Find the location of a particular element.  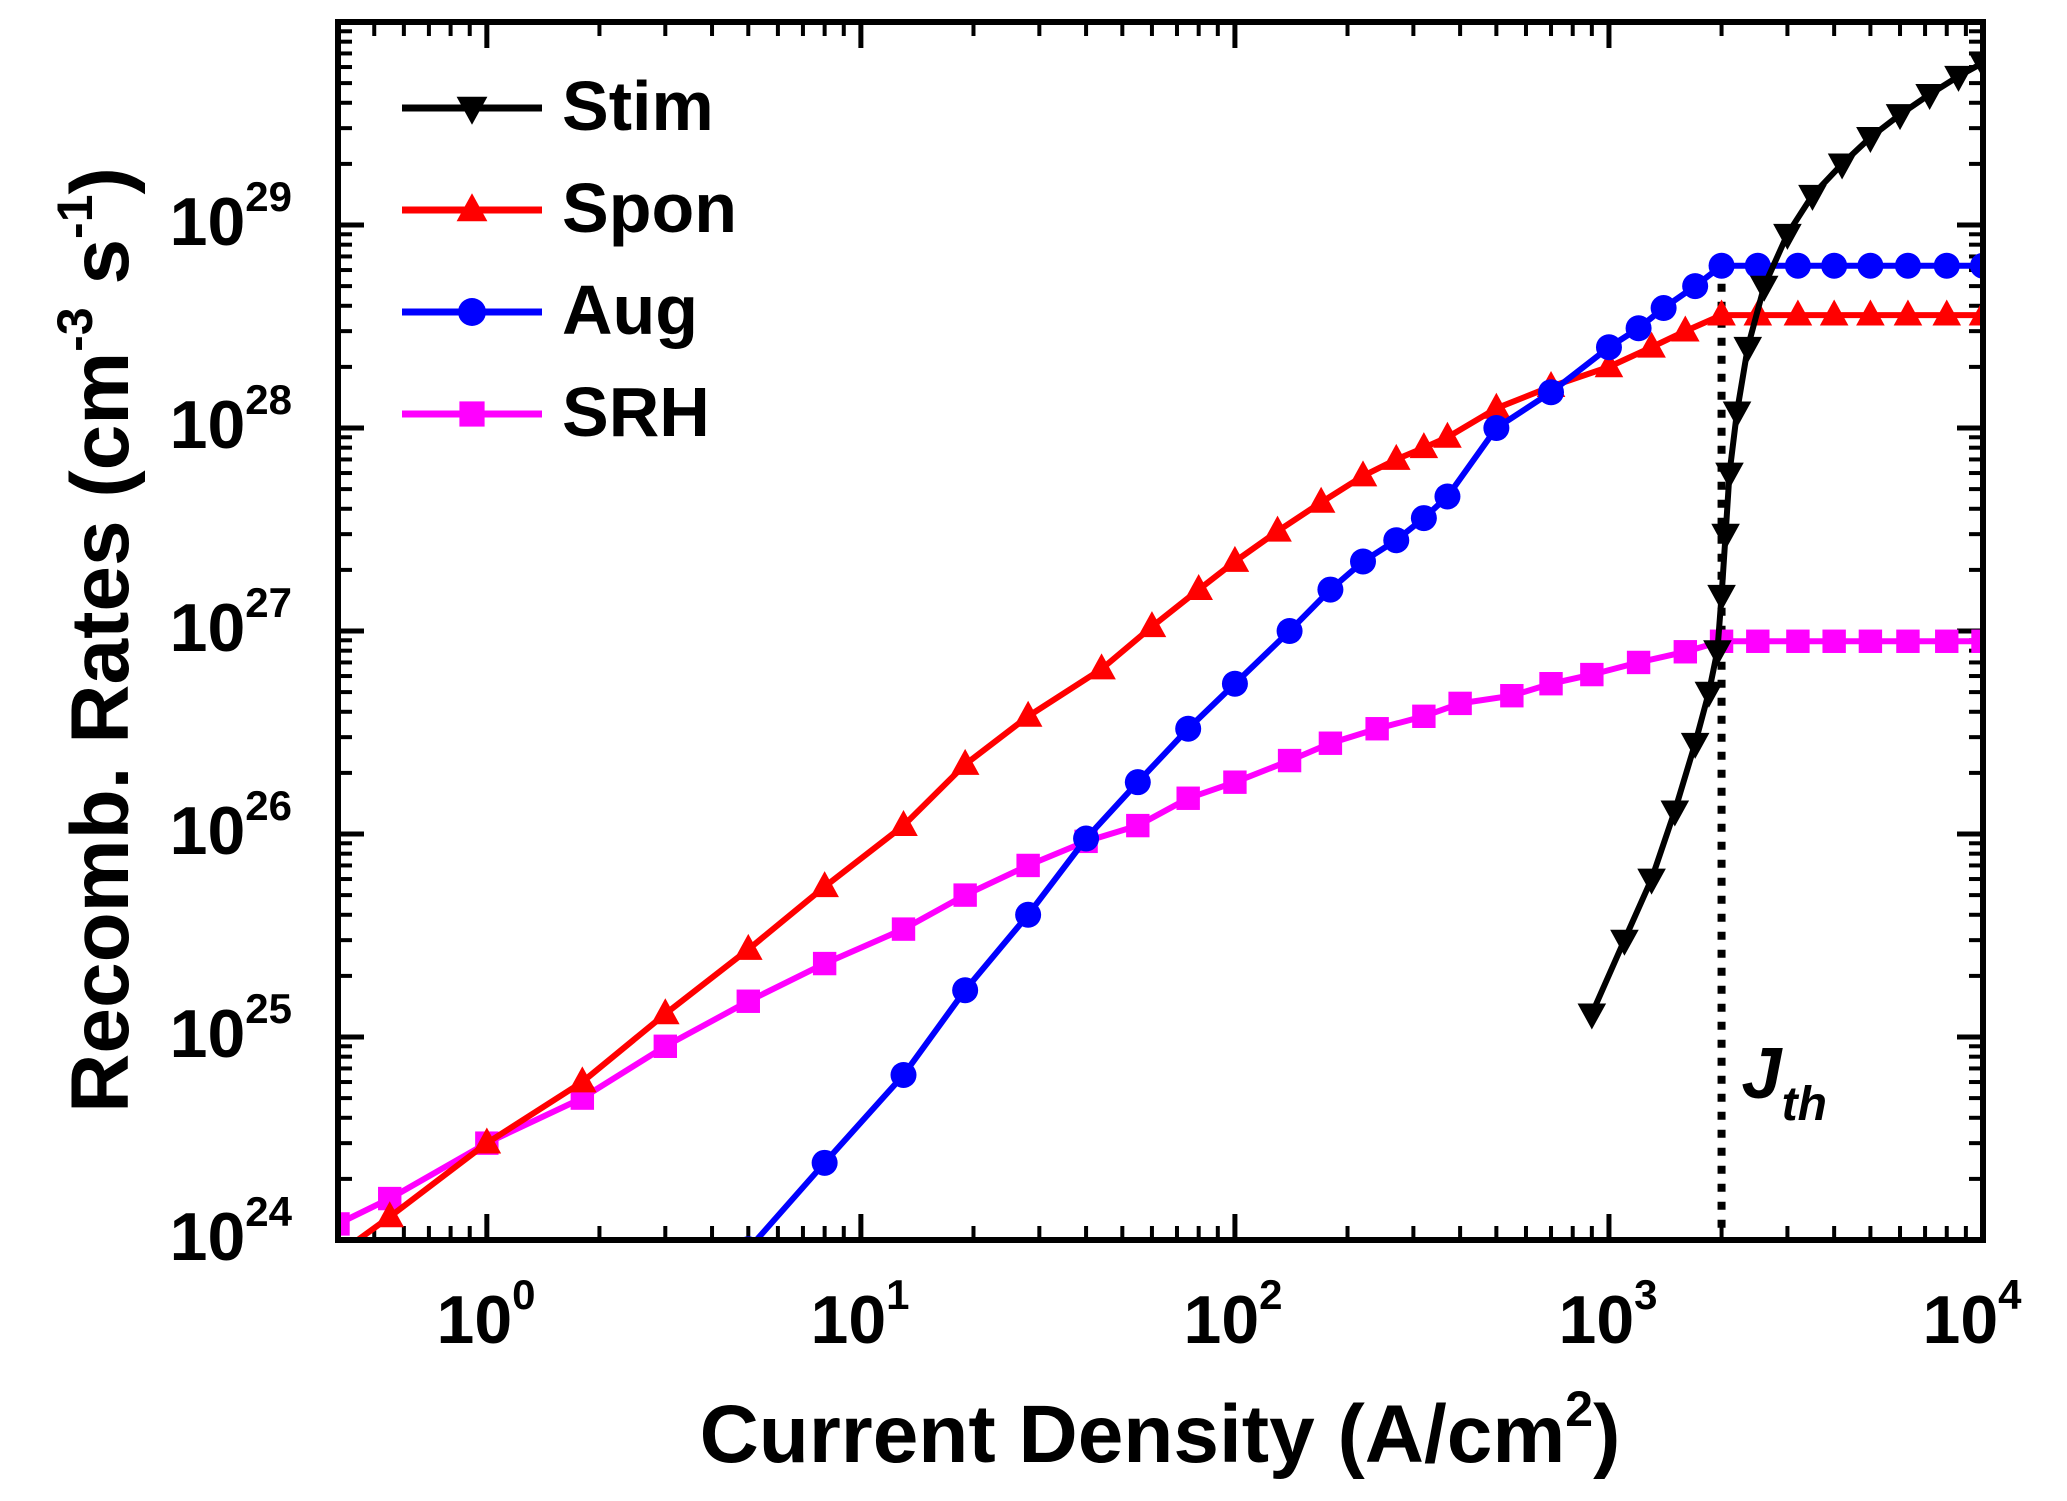

y-tick-label: 1025 is located at coordinates (231, 1028).